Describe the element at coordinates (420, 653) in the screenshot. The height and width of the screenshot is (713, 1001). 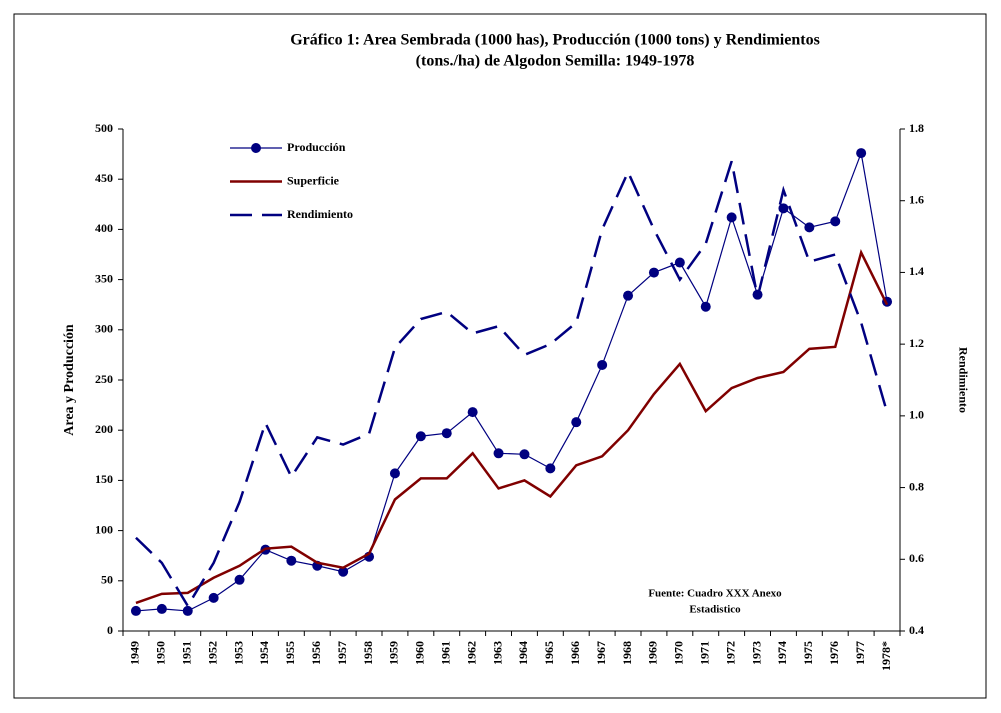
I see `x-tick-label: 1960` at that location.